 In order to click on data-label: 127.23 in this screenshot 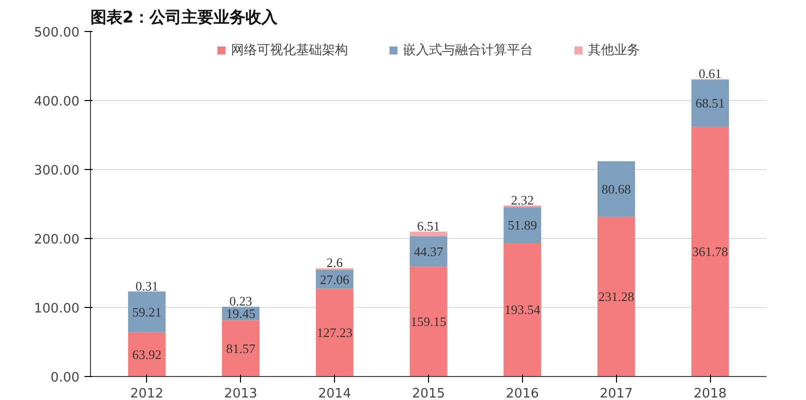, I will do `click(334, 332)`.